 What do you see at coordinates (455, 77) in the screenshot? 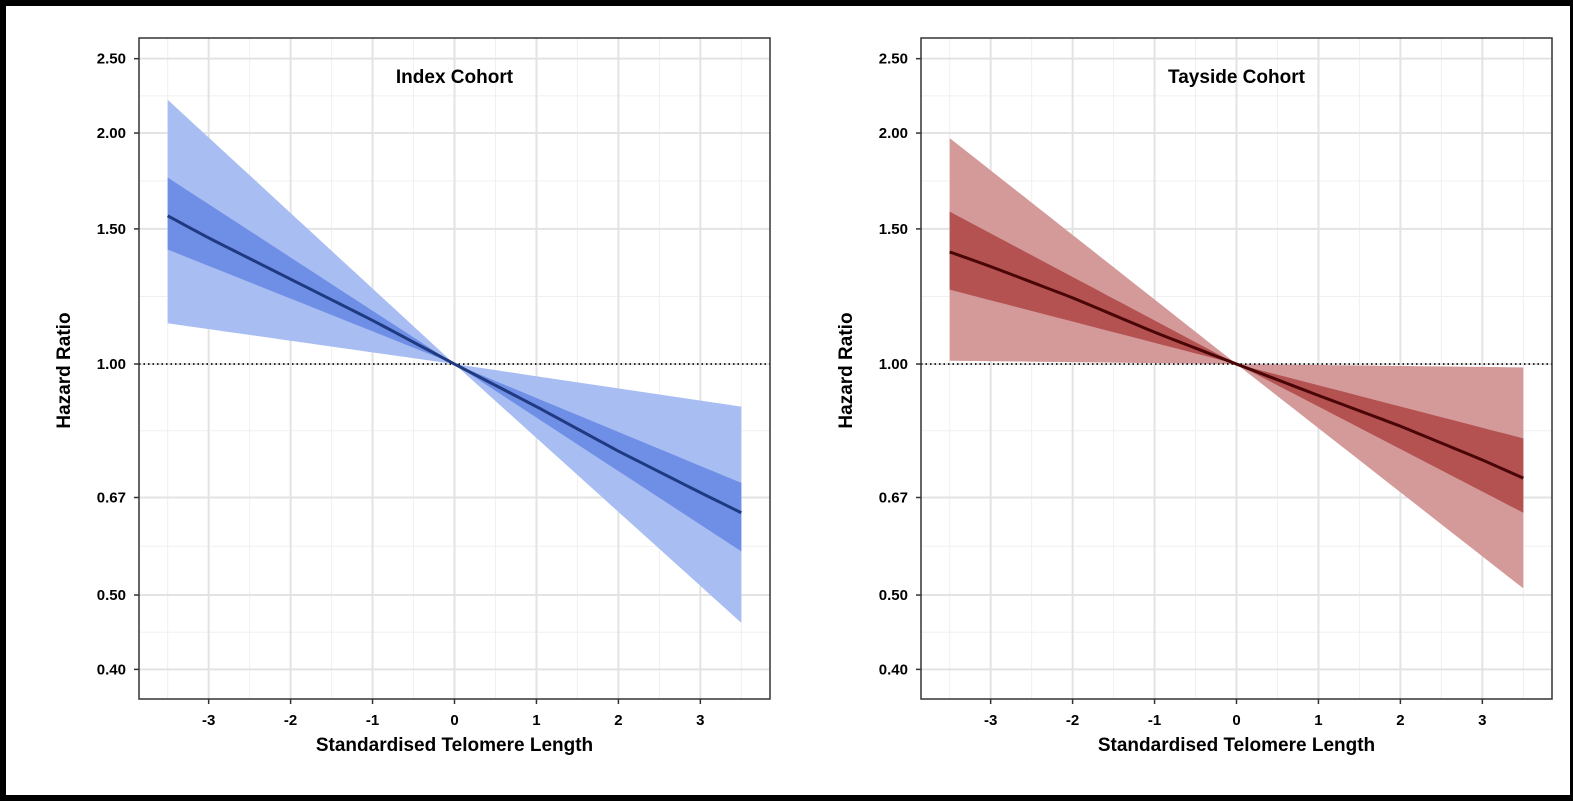
I see `panel-title: Index Cohort` at bounding box center [455, 77].